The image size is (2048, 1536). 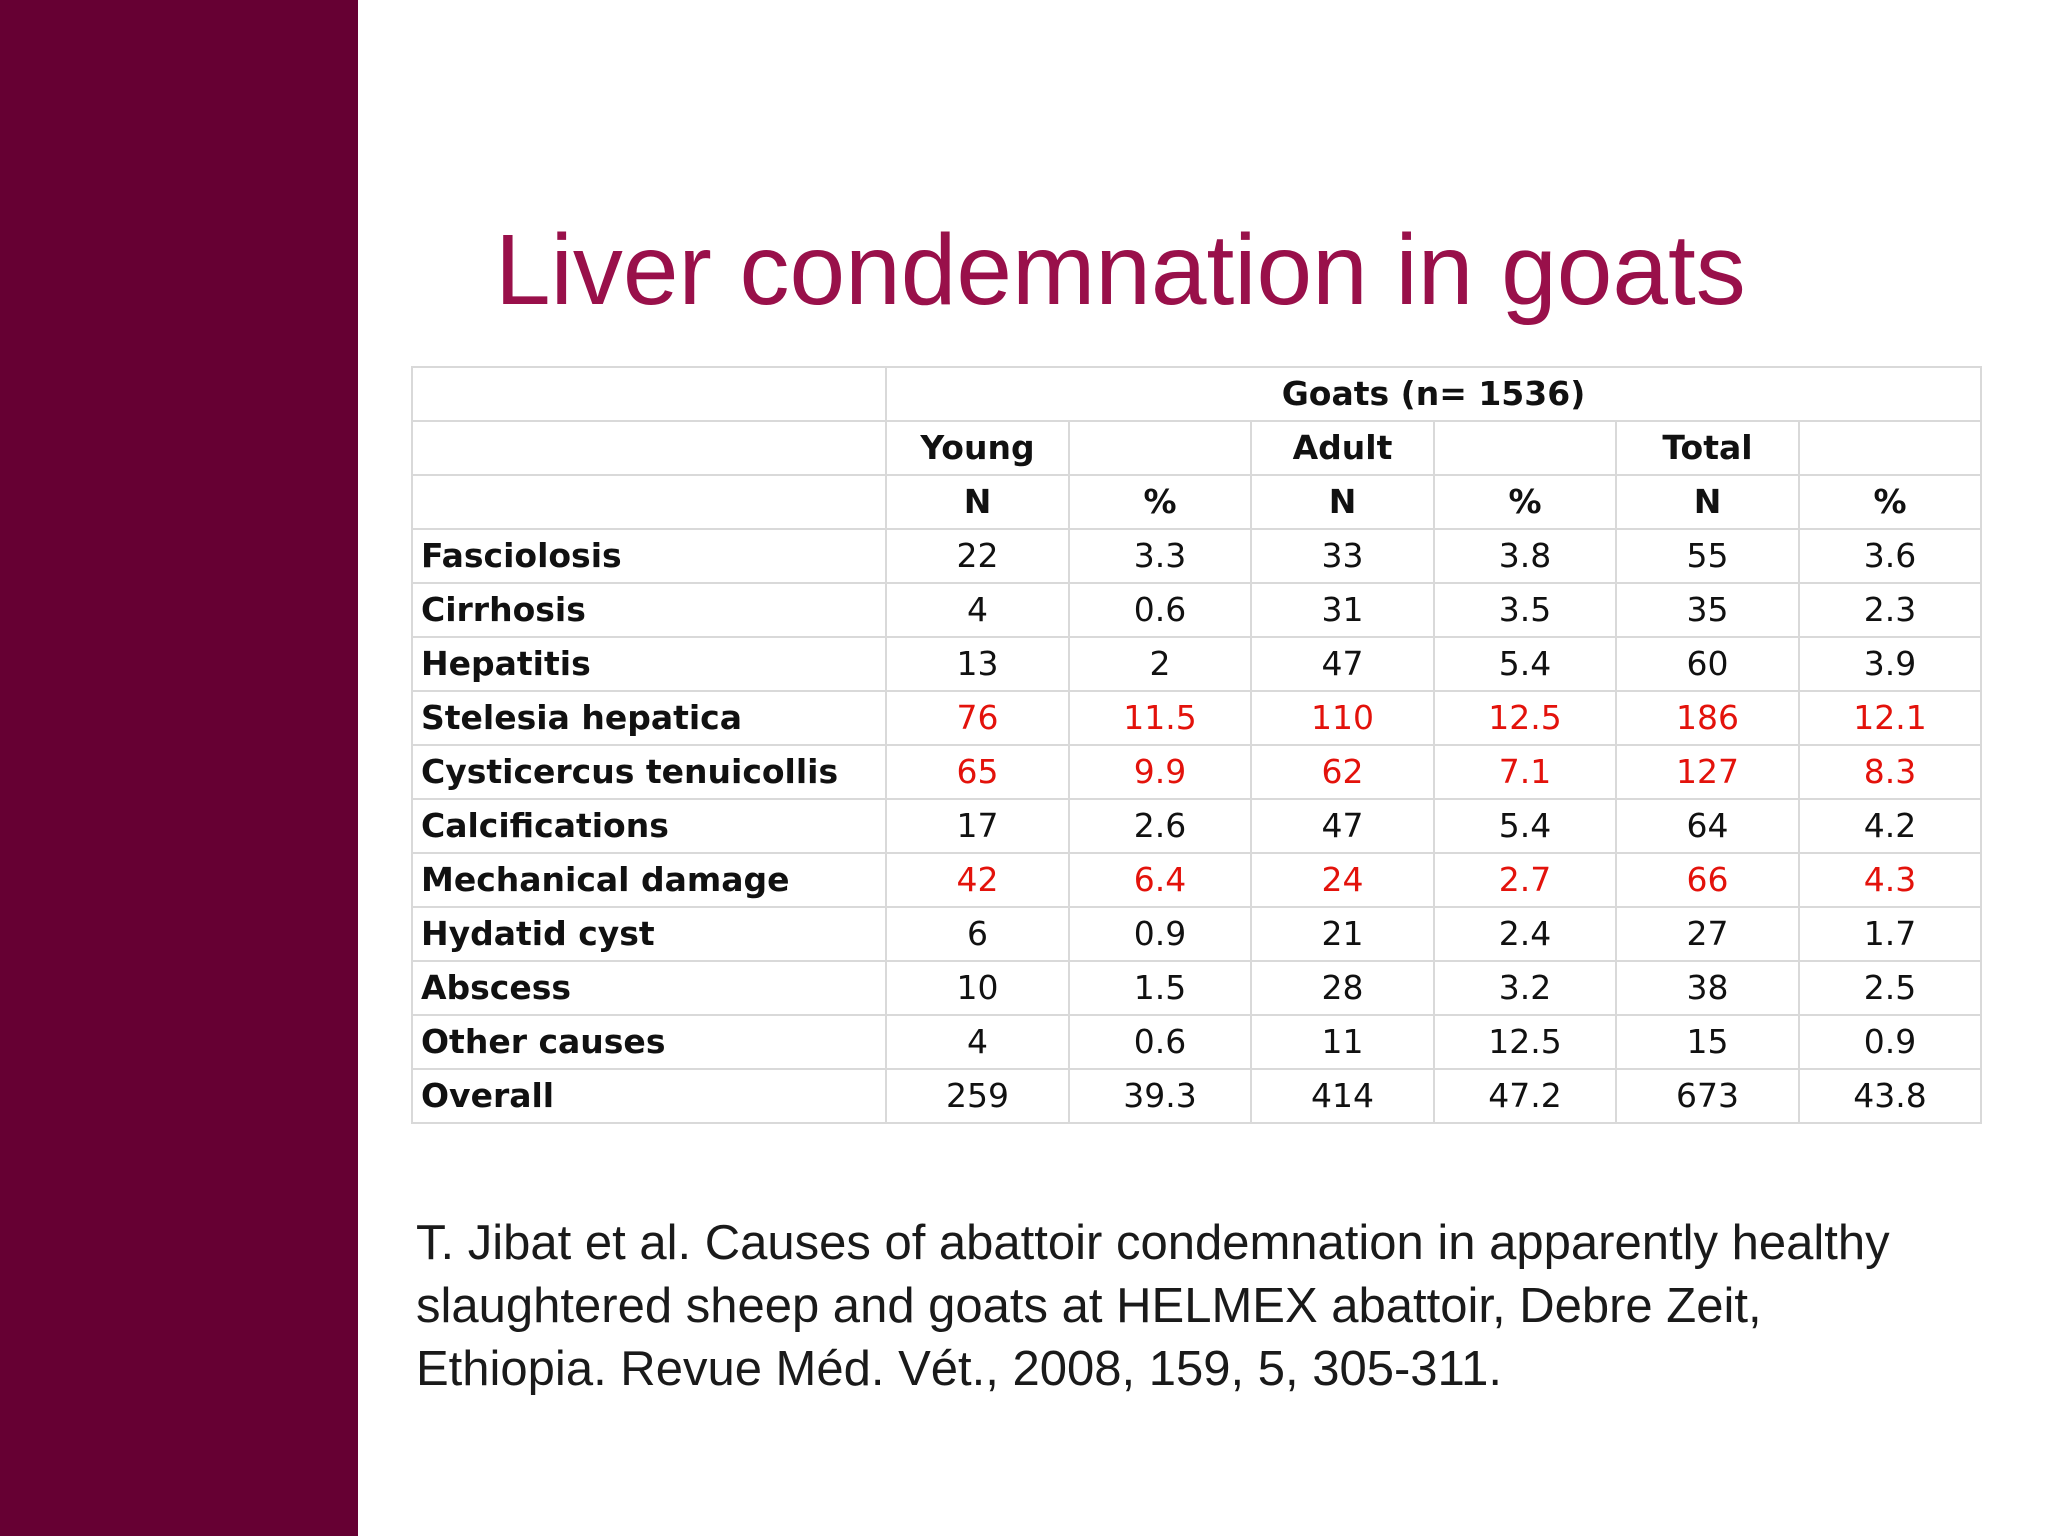 I want to click on table-cell: 1.5, so click(x=1160, y=988).